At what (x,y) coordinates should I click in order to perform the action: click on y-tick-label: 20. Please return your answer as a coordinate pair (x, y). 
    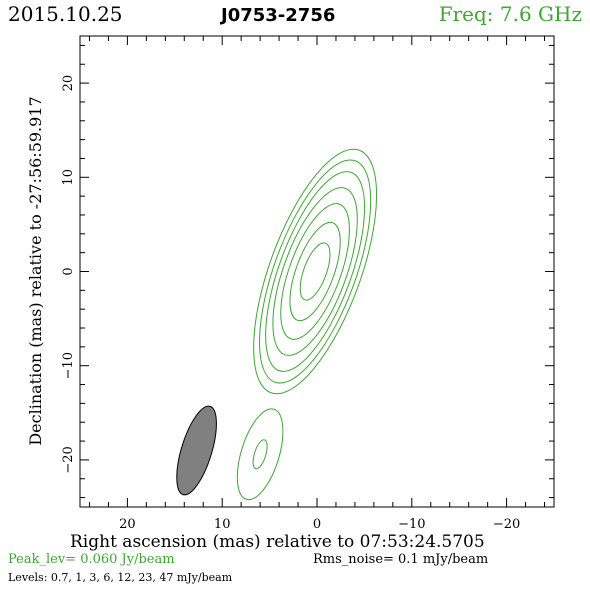
    Looking at the image, I should click on (68, 83).